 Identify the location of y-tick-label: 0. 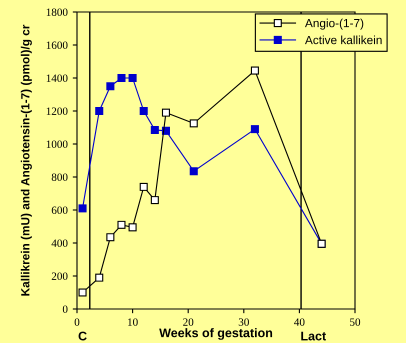
(65, 309).